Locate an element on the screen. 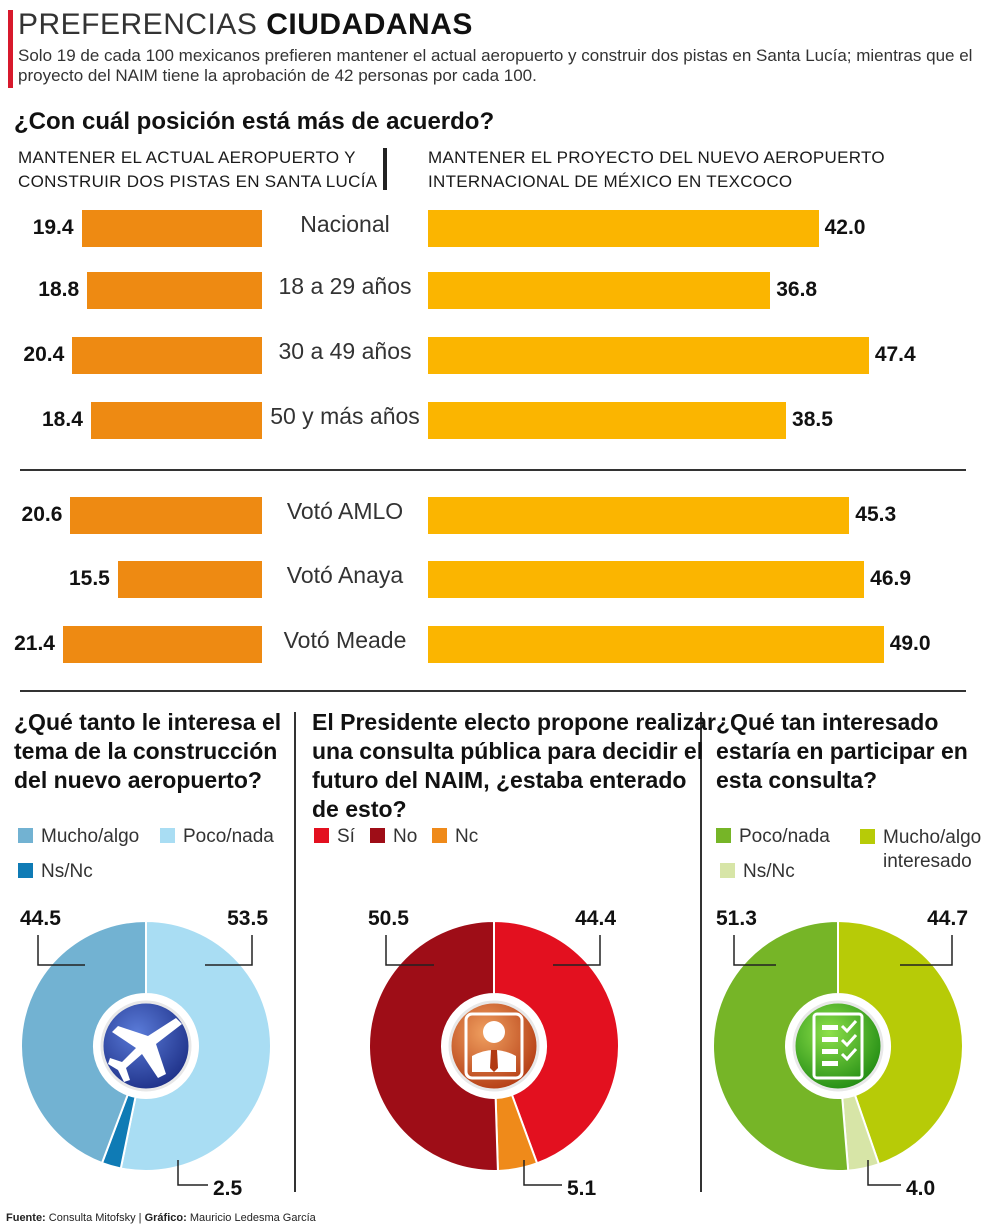  pie1-question-line: tema de la construcción is located at coordinates (146, 751).